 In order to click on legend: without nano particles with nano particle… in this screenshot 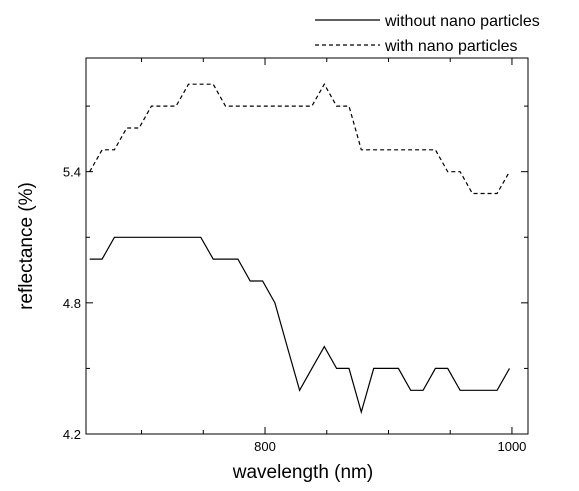, I will do `click(427, 34)`.